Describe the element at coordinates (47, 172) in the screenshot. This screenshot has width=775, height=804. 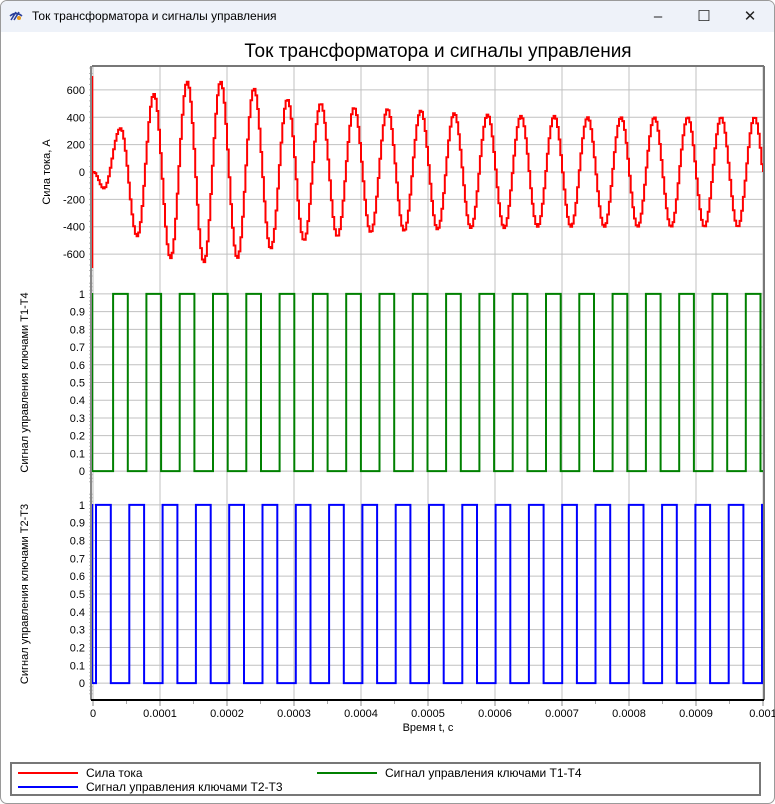
I see `y-axis-title: Сила тока, А` at that location.